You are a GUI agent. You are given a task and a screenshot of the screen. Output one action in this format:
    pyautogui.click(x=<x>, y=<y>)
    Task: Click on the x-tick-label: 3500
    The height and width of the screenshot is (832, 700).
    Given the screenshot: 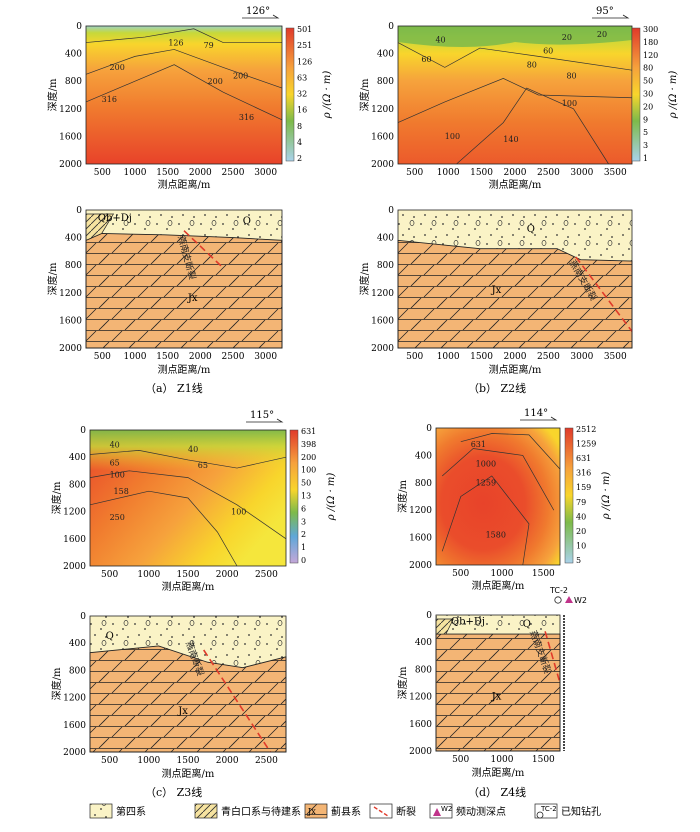 What is the action you would take?
    pyautogui.click(x=615, y=357)
    